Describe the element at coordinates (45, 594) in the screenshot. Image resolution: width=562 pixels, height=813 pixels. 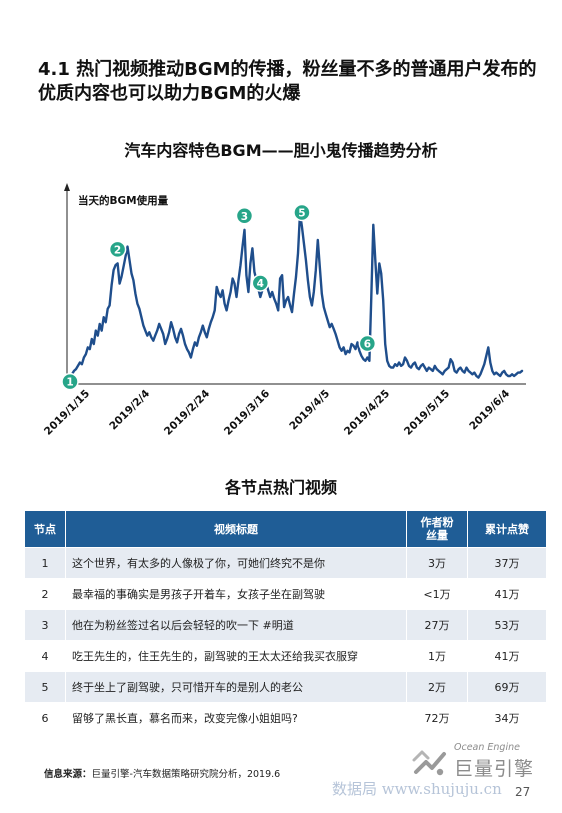
I see `cell-node: 2` at that location.